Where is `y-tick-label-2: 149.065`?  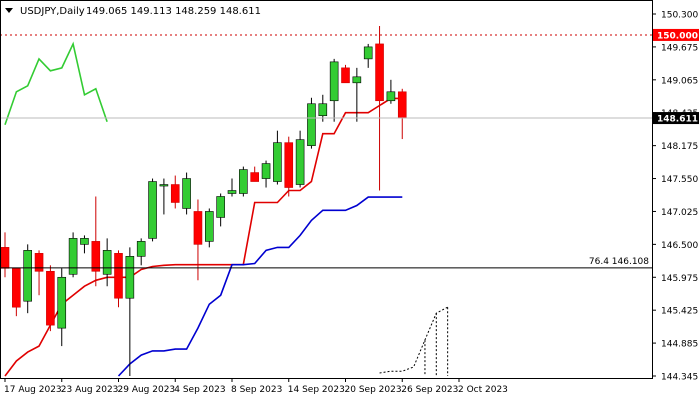
y-tick-label-2: 149.065 is located at coordinates (679, 81).